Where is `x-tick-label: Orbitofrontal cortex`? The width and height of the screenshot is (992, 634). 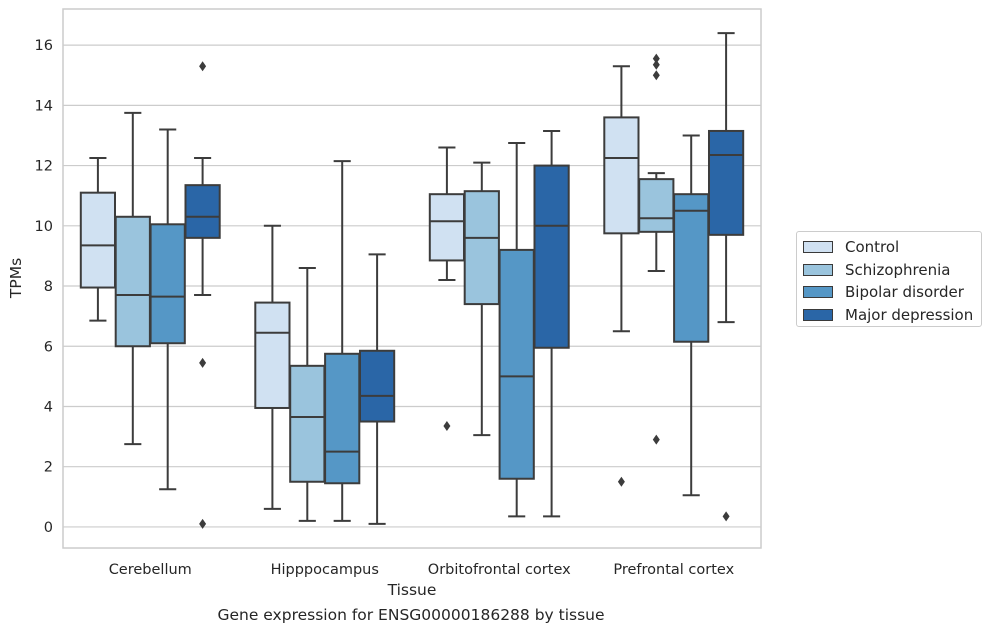 x-tick-label: Orbitofrontal cortex is located at coordinates (499, 570).